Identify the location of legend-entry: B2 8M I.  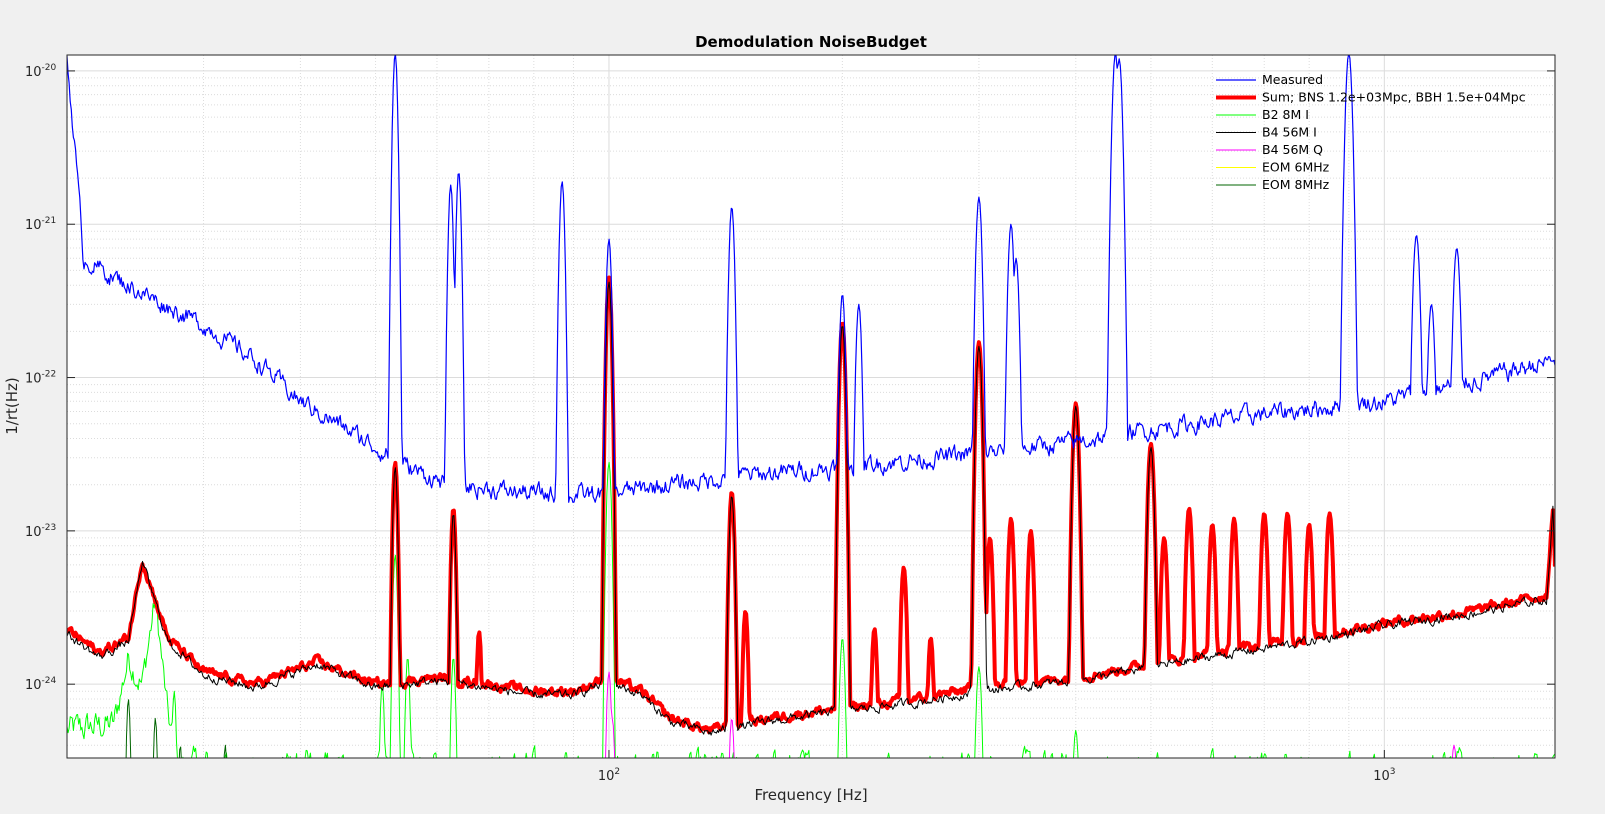
(1285, 114).